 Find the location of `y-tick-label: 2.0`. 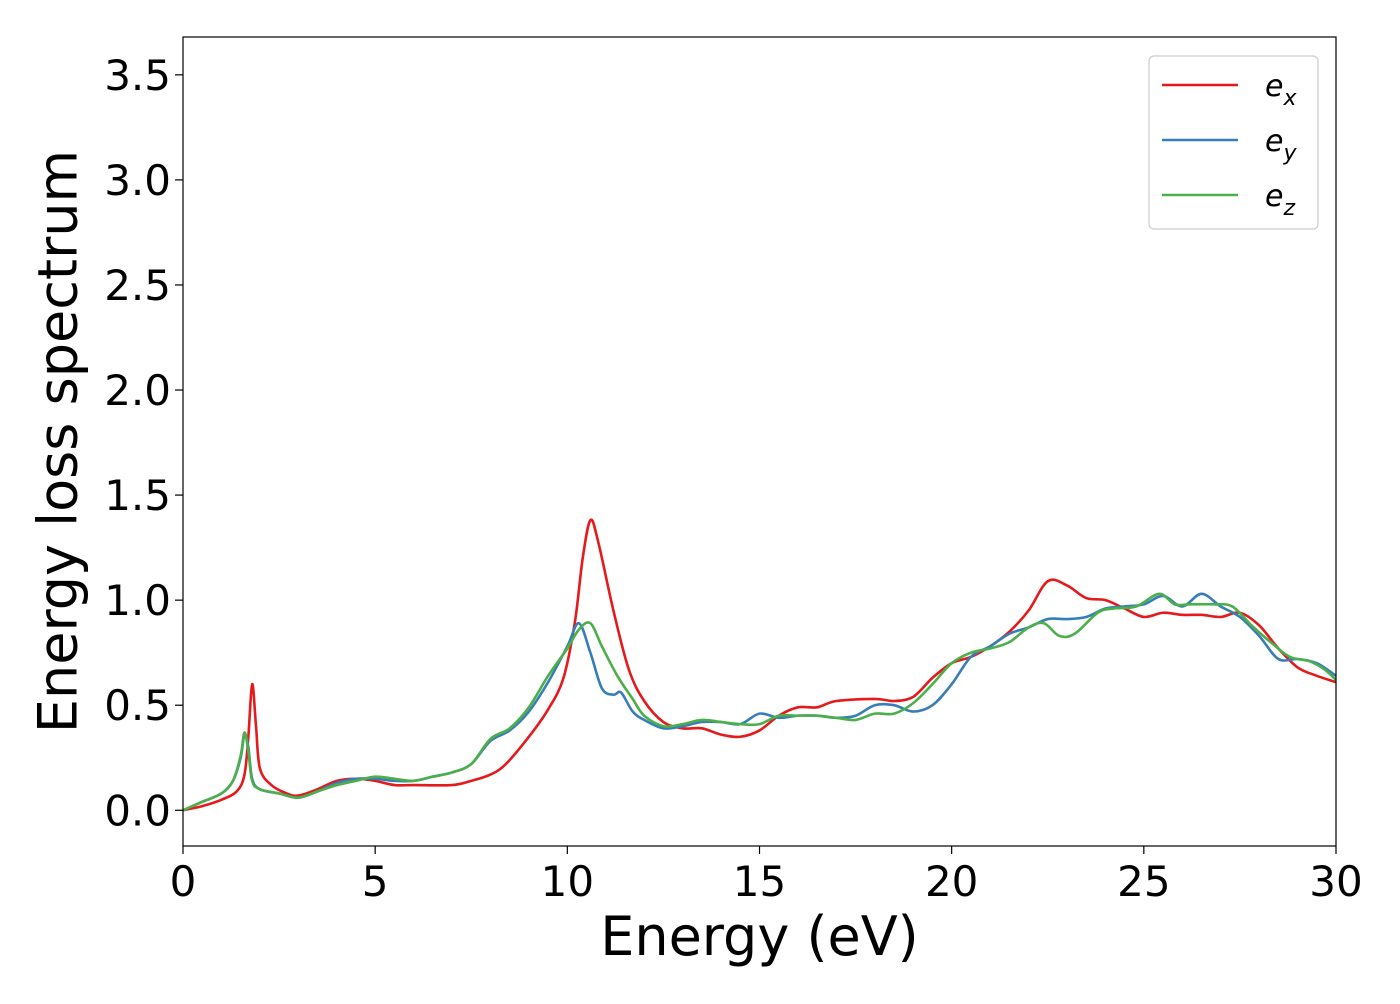

y-tick-label: 2.0 is located at coordinates (137, 390).